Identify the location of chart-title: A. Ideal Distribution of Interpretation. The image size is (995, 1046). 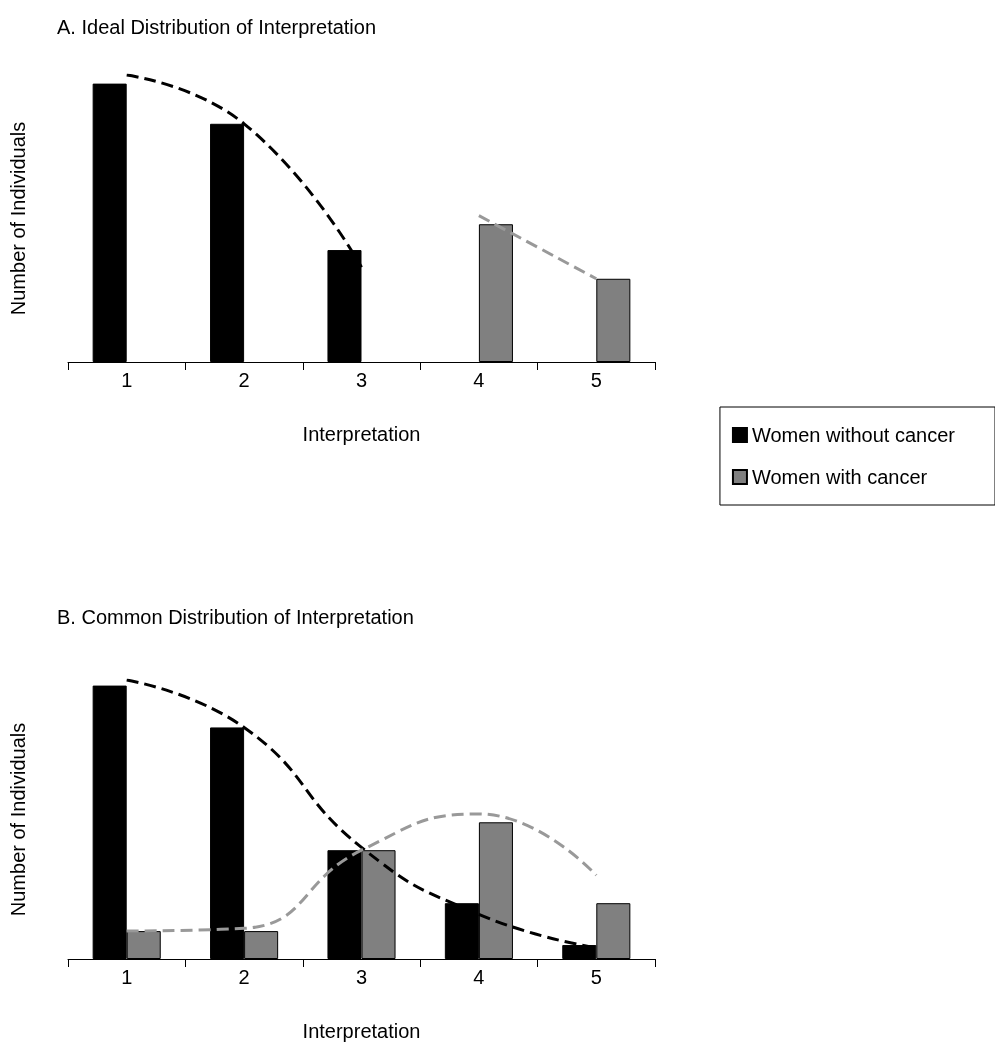
(217, 27).